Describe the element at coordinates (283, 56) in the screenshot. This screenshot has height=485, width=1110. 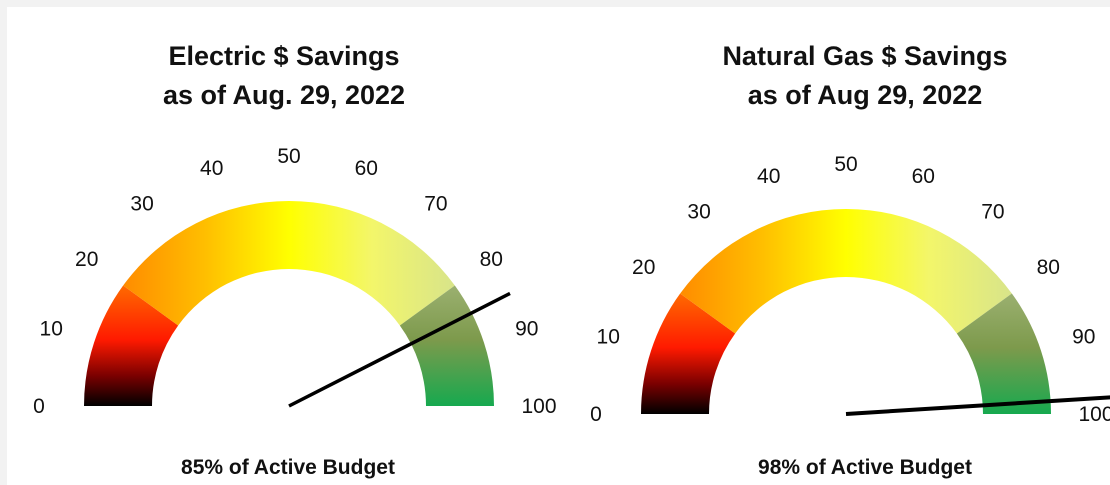
I see `gauge-title-line-1: Electric $ Savings` at that location.